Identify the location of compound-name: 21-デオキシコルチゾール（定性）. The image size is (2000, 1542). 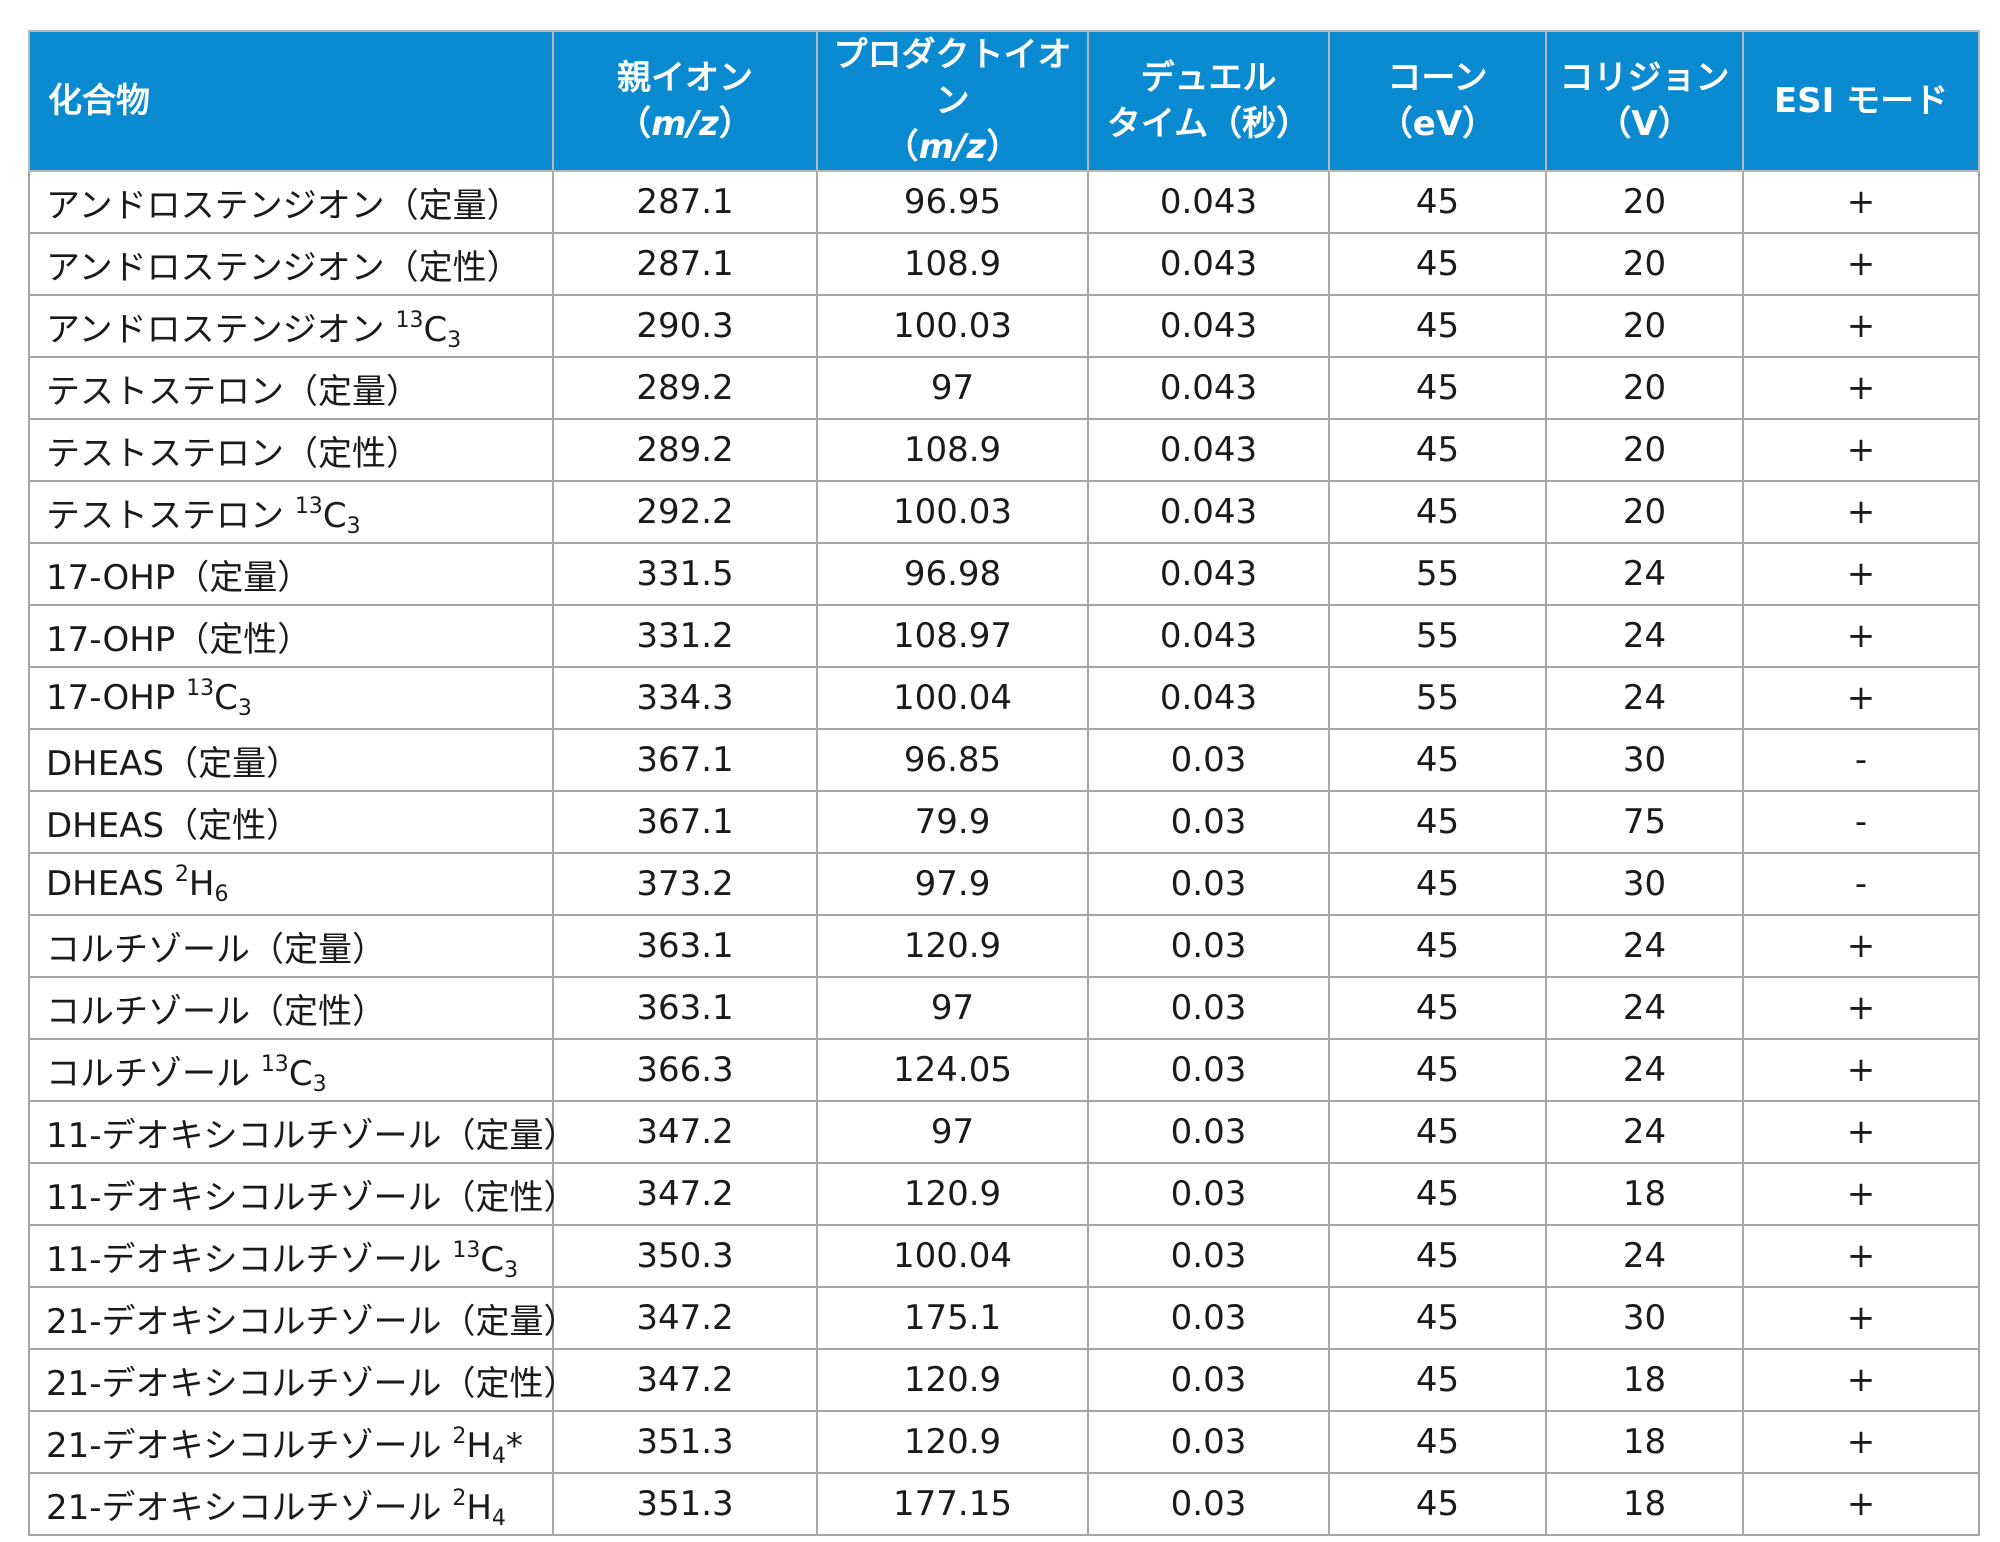
(312, 1383).